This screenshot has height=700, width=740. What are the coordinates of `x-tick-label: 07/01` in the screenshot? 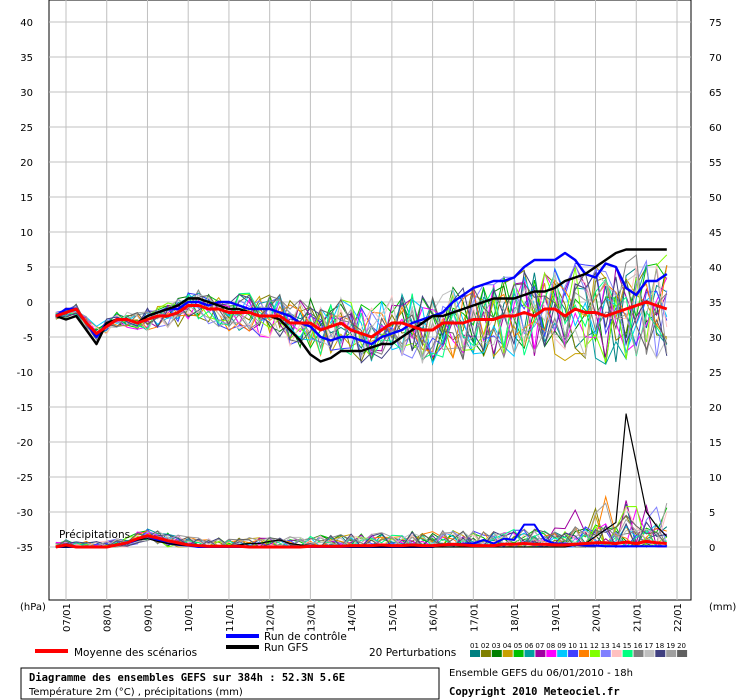 It's located at (67, 617).